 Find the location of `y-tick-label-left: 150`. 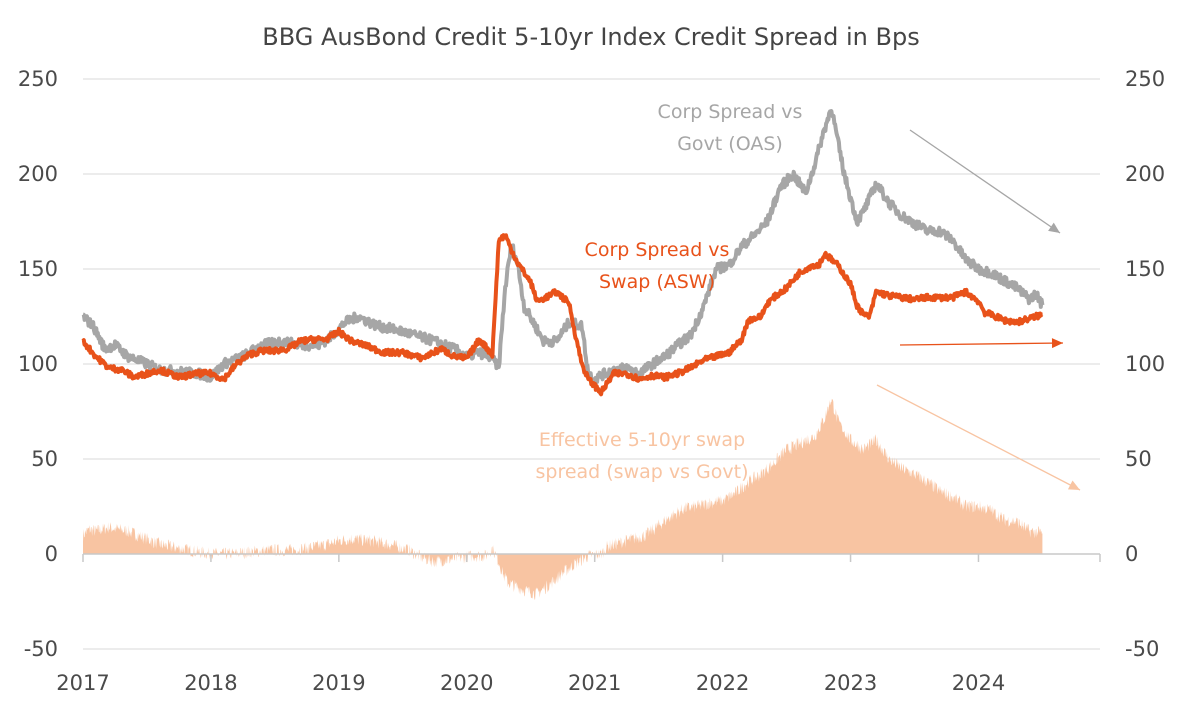

y-tick-label-left: 150 is located at coordinates (38, 269).